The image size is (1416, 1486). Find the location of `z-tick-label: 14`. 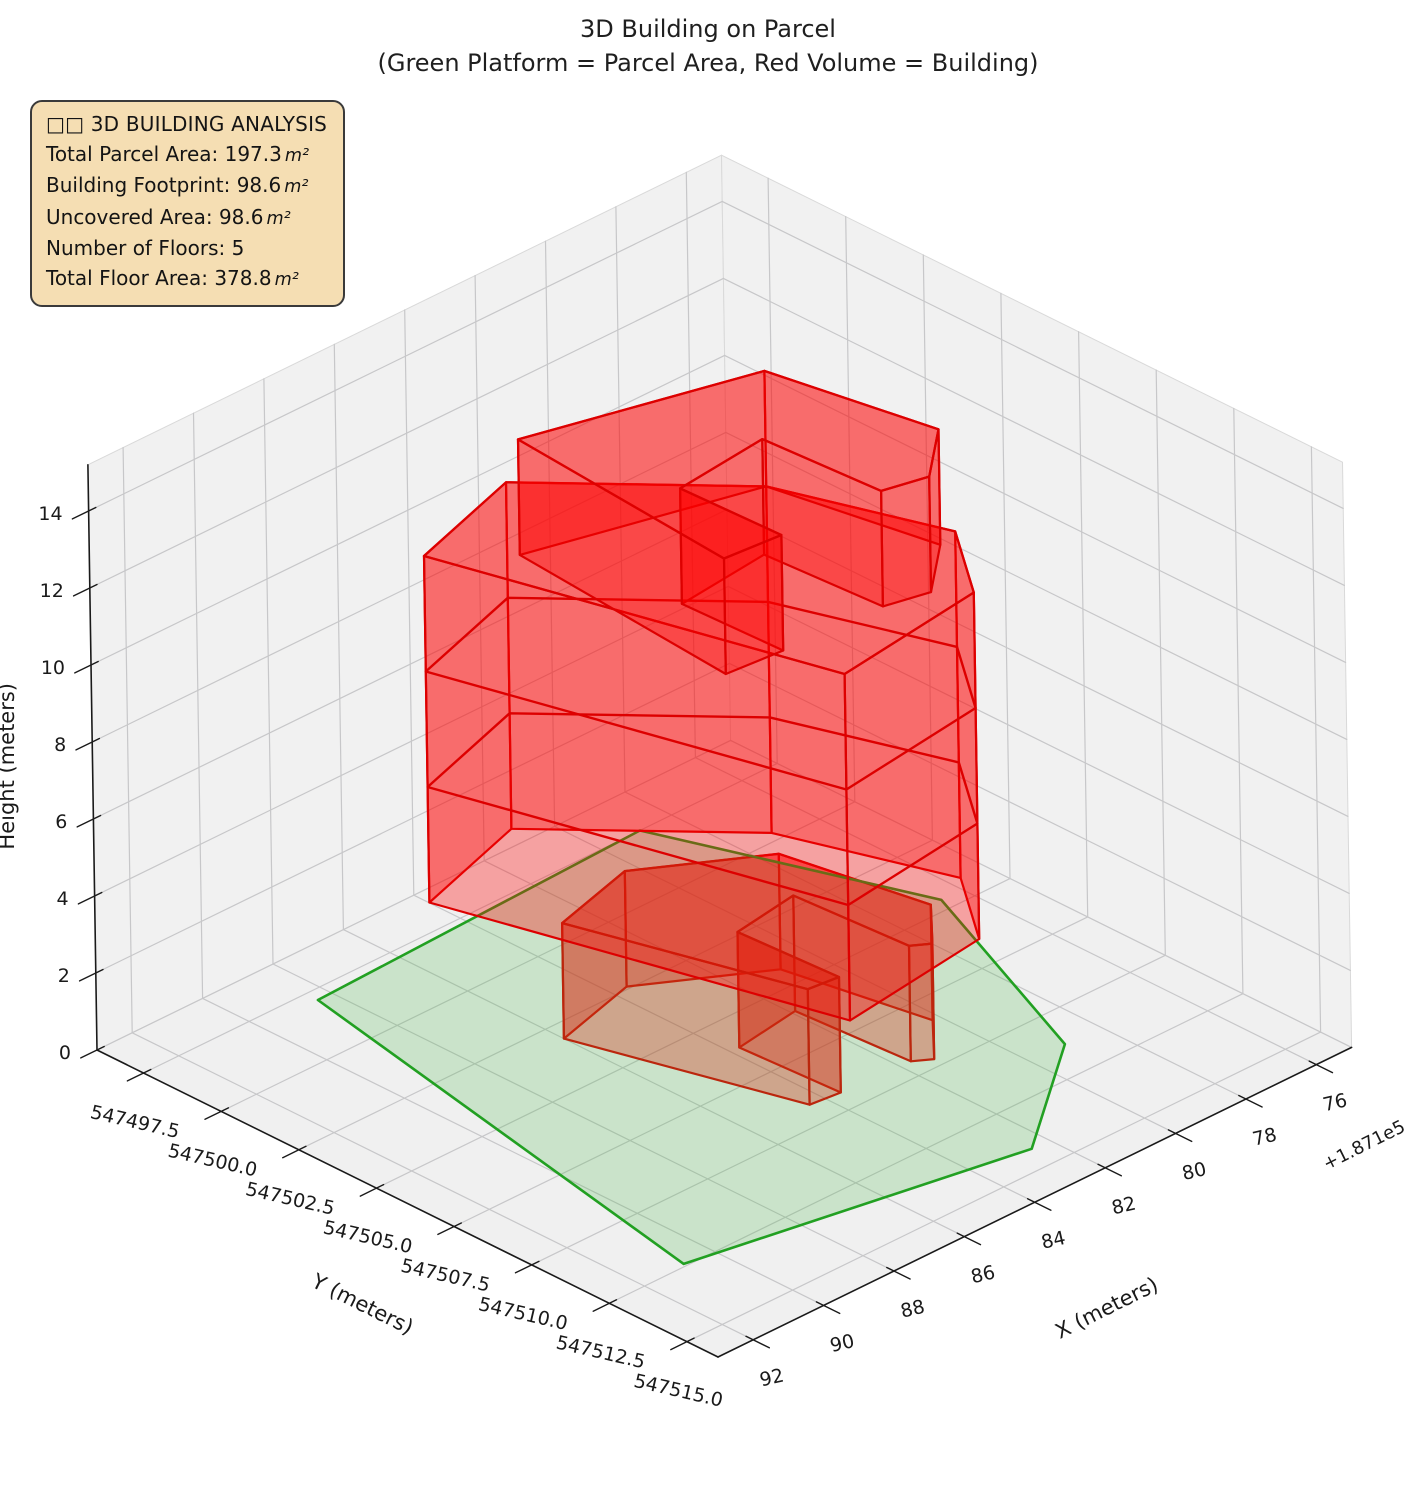

z-tick-label: 14 is located at coordinates (50, 514).